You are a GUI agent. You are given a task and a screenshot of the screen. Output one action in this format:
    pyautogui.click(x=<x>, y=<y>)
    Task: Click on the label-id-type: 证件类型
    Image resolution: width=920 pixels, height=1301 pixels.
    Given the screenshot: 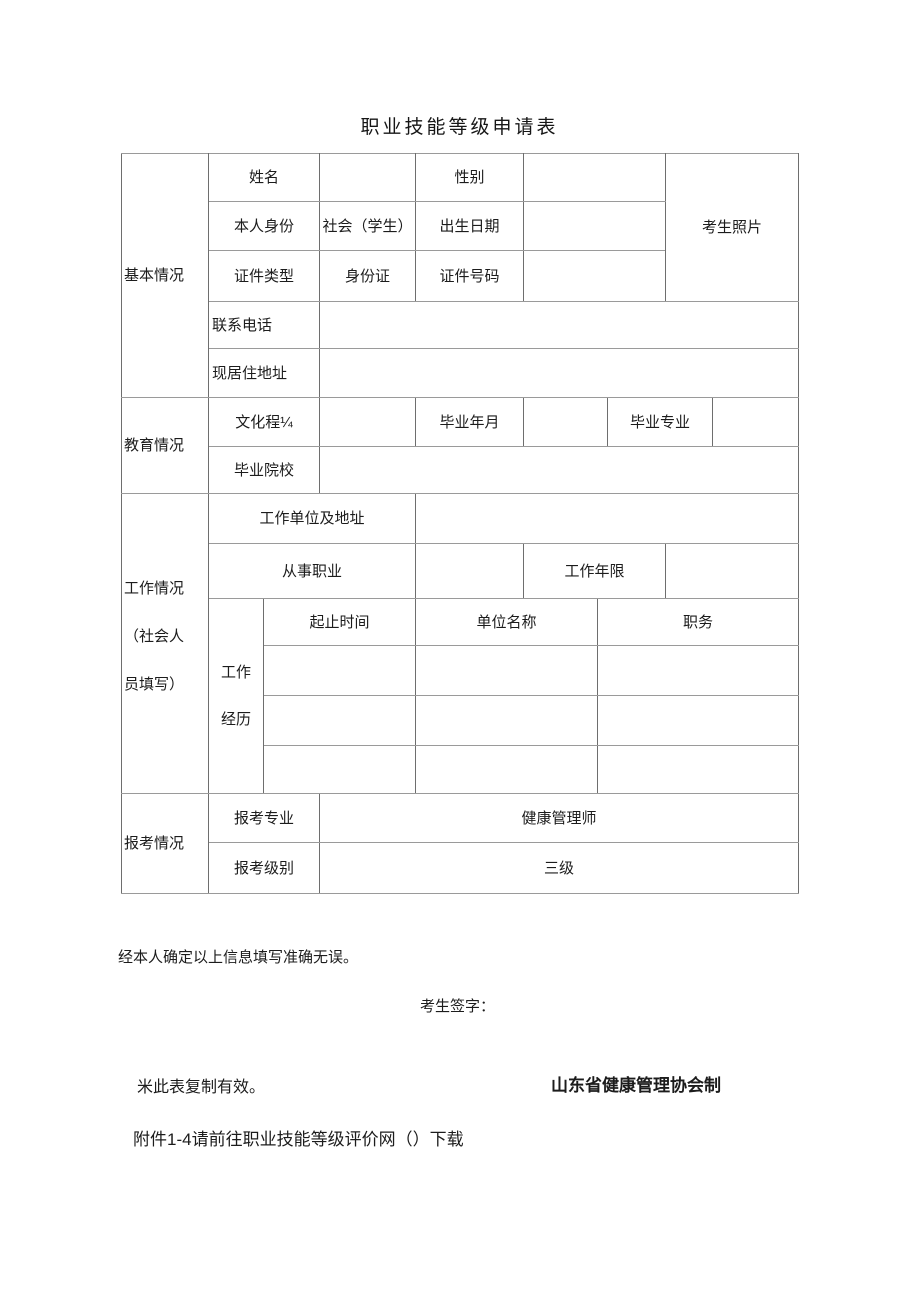 What is the action you would take?
    pyautogui.click(x=264, y=276)
    